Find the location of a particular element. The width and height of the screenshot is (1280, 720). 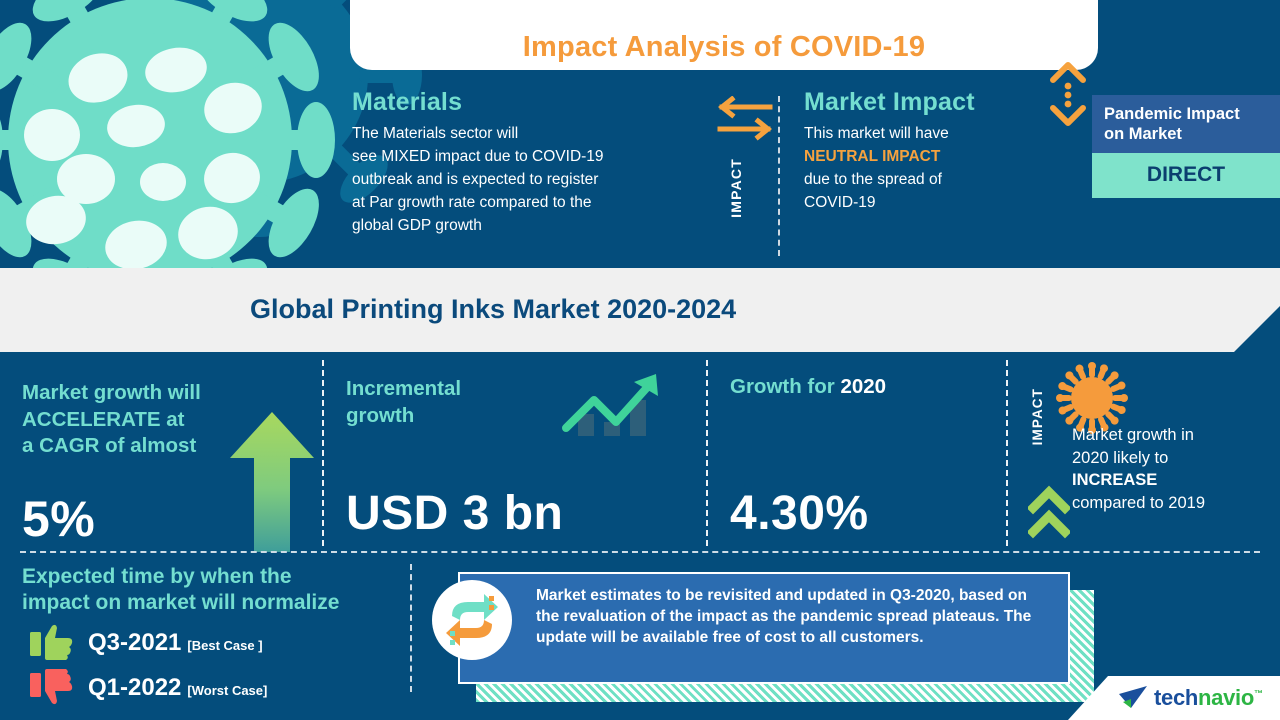

worst-case-row: Q1-2022 [Worst Case] is located at coordinates (148, 688).